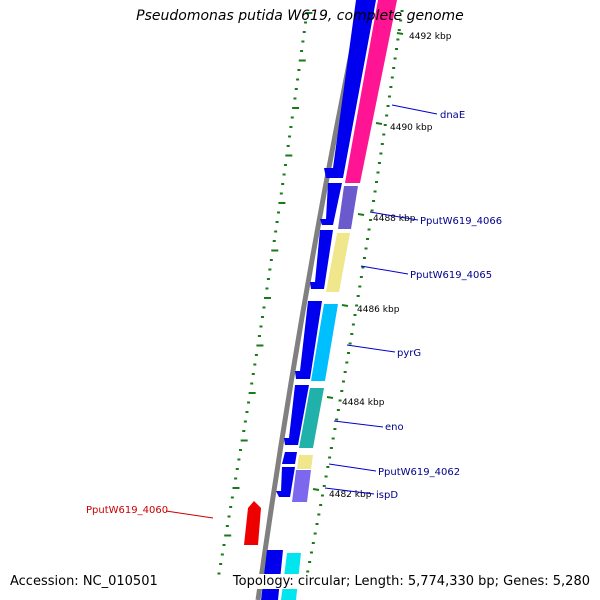 This screenshot has height=600, width=600. I want to click on ruler-label-4482: 4482 kbp, so click(350, 495).